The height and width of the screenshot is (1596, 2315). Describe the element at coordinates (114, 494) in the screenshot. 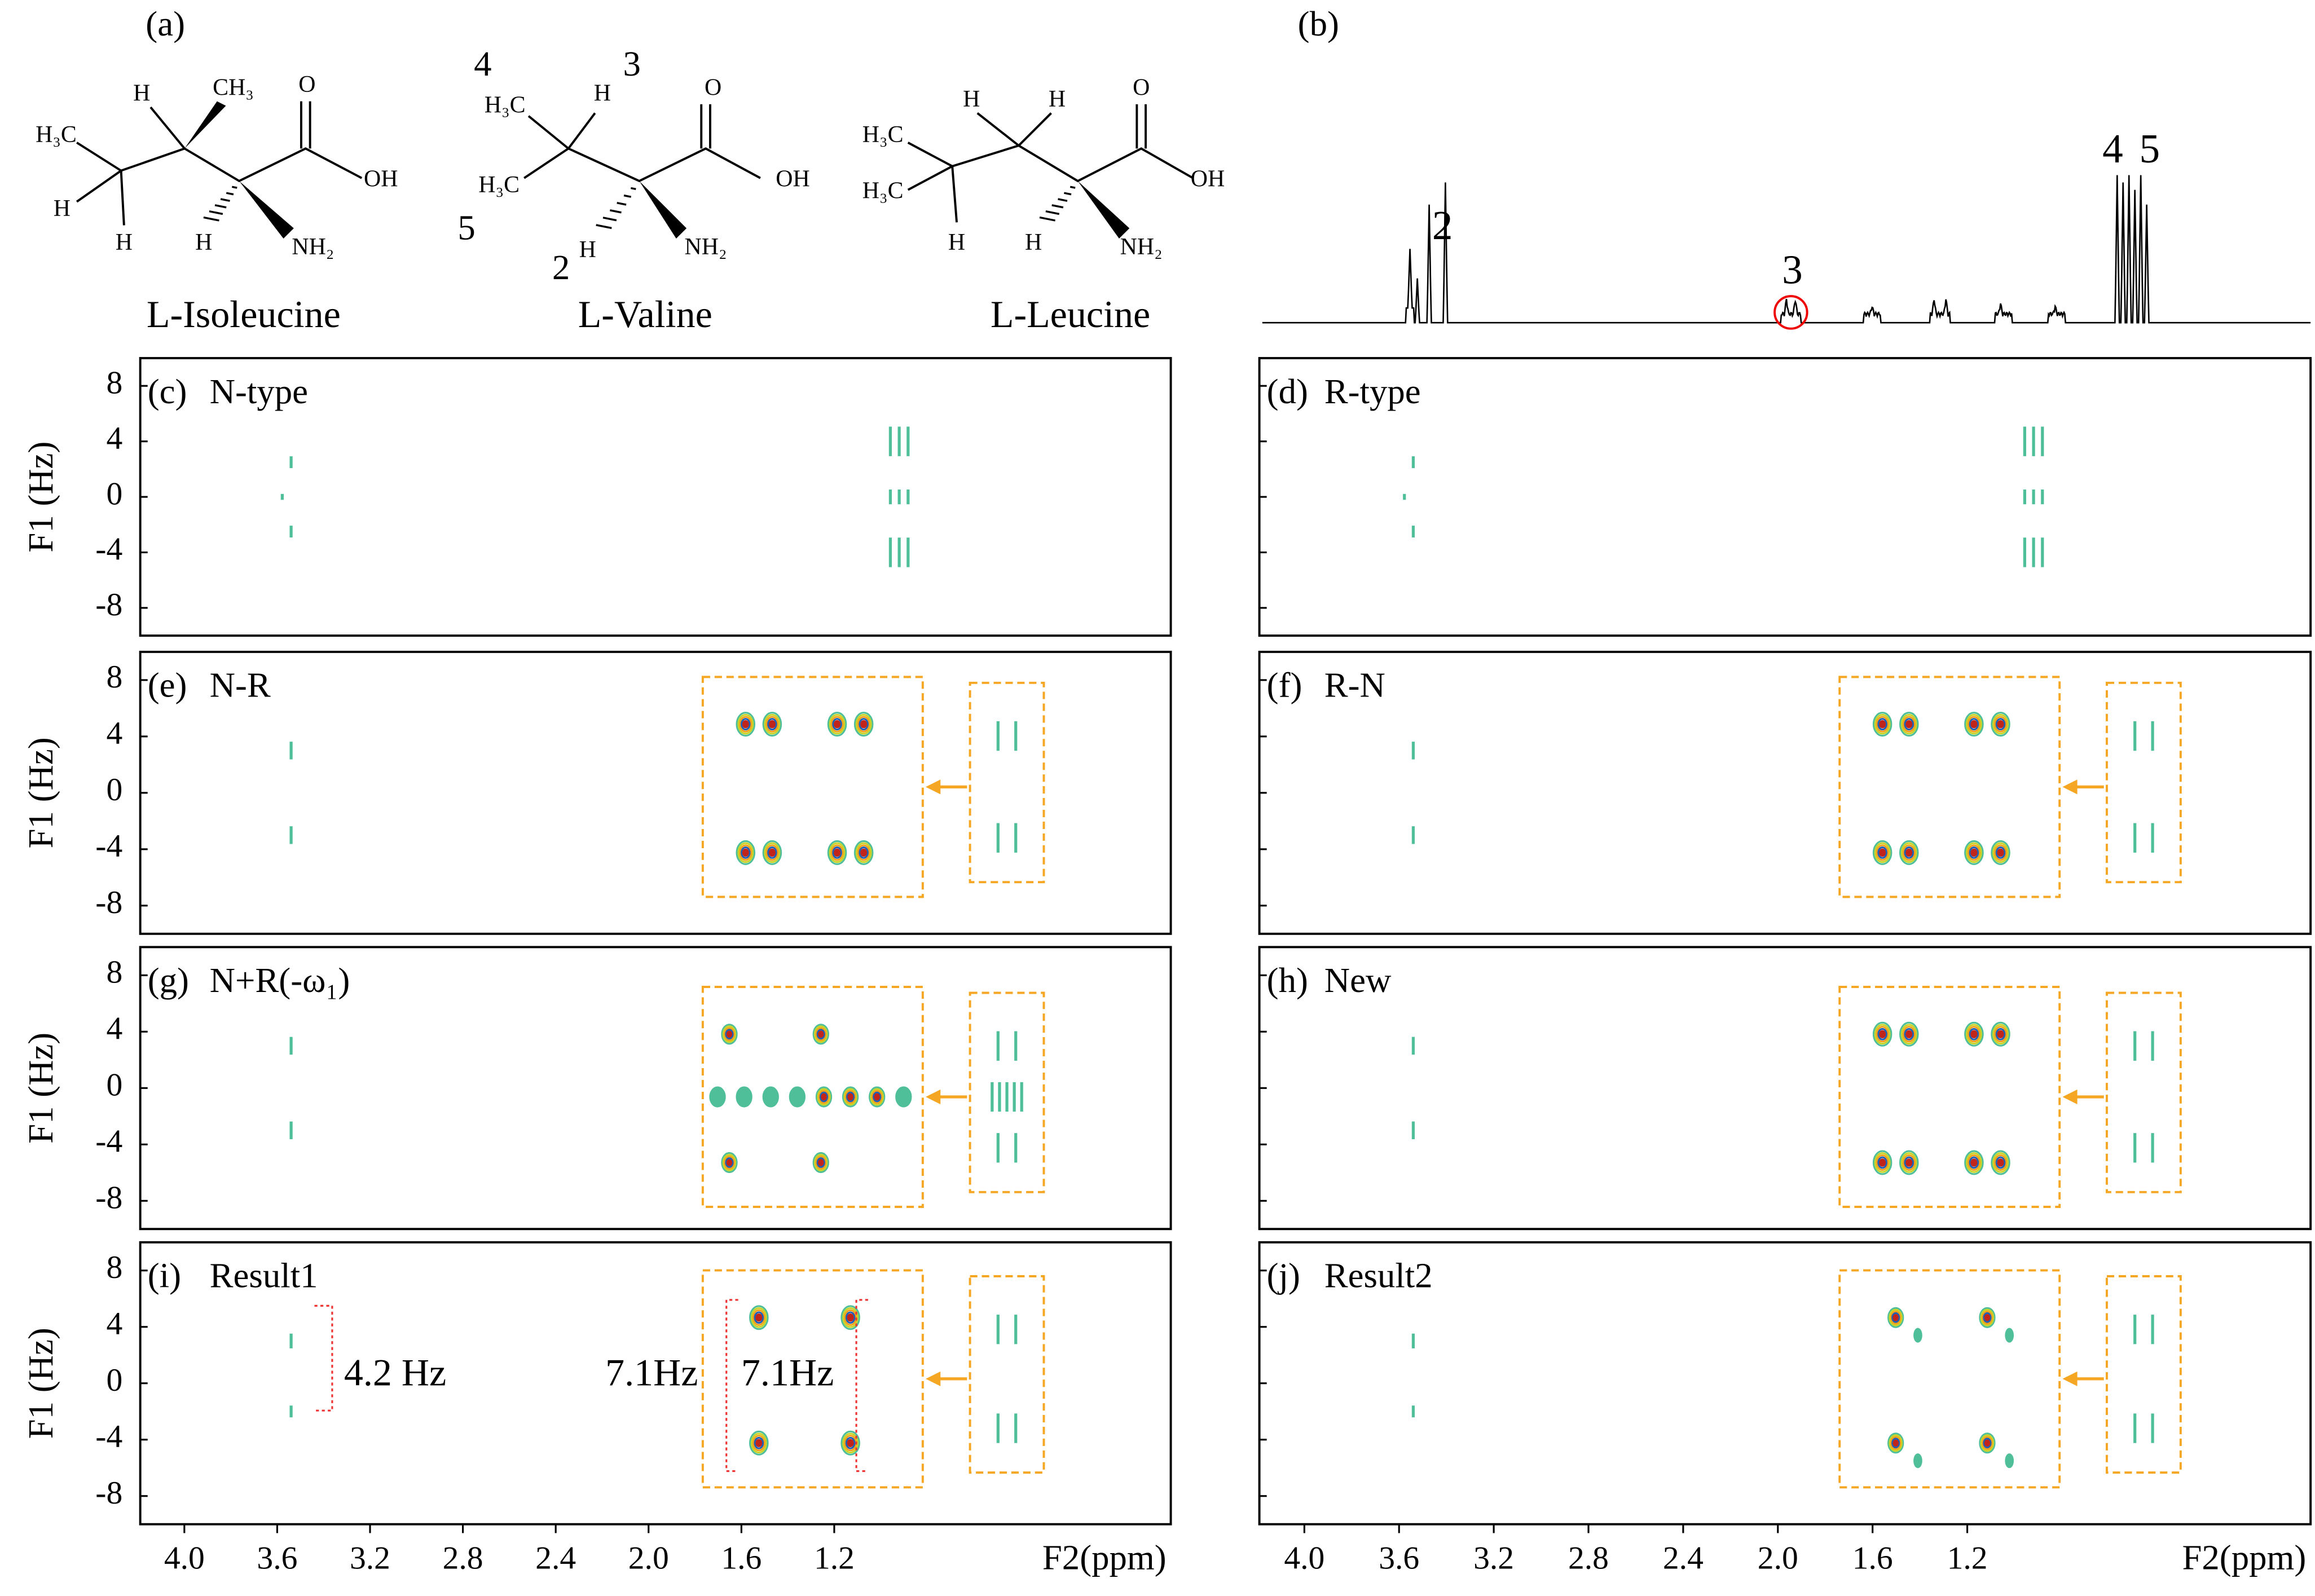

I see `y-tick-label: 0` at that location.